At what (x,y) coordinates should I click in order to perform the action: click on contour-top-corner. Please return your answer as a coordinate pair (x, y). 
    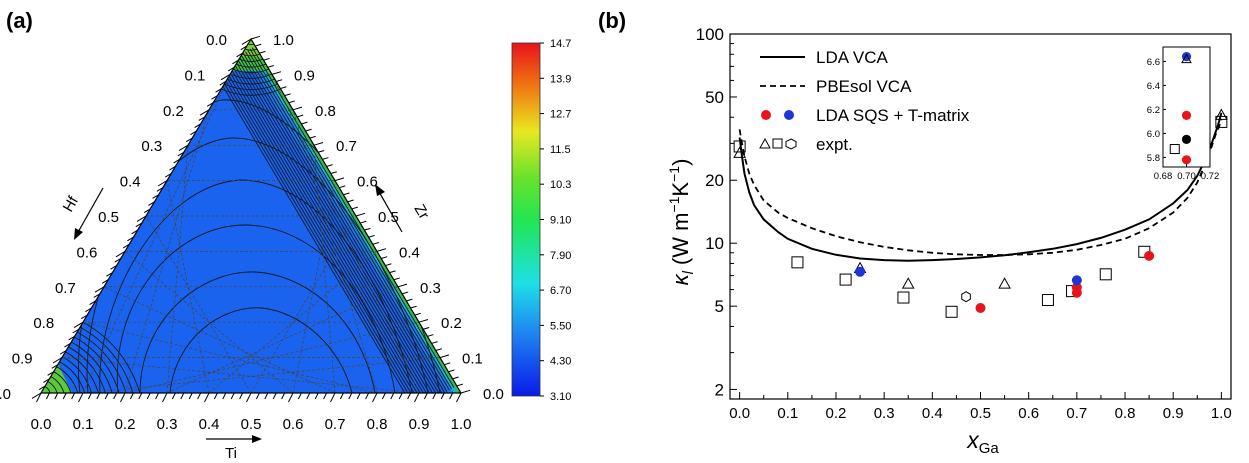
    Looking at the image, I should click on (251, 81).